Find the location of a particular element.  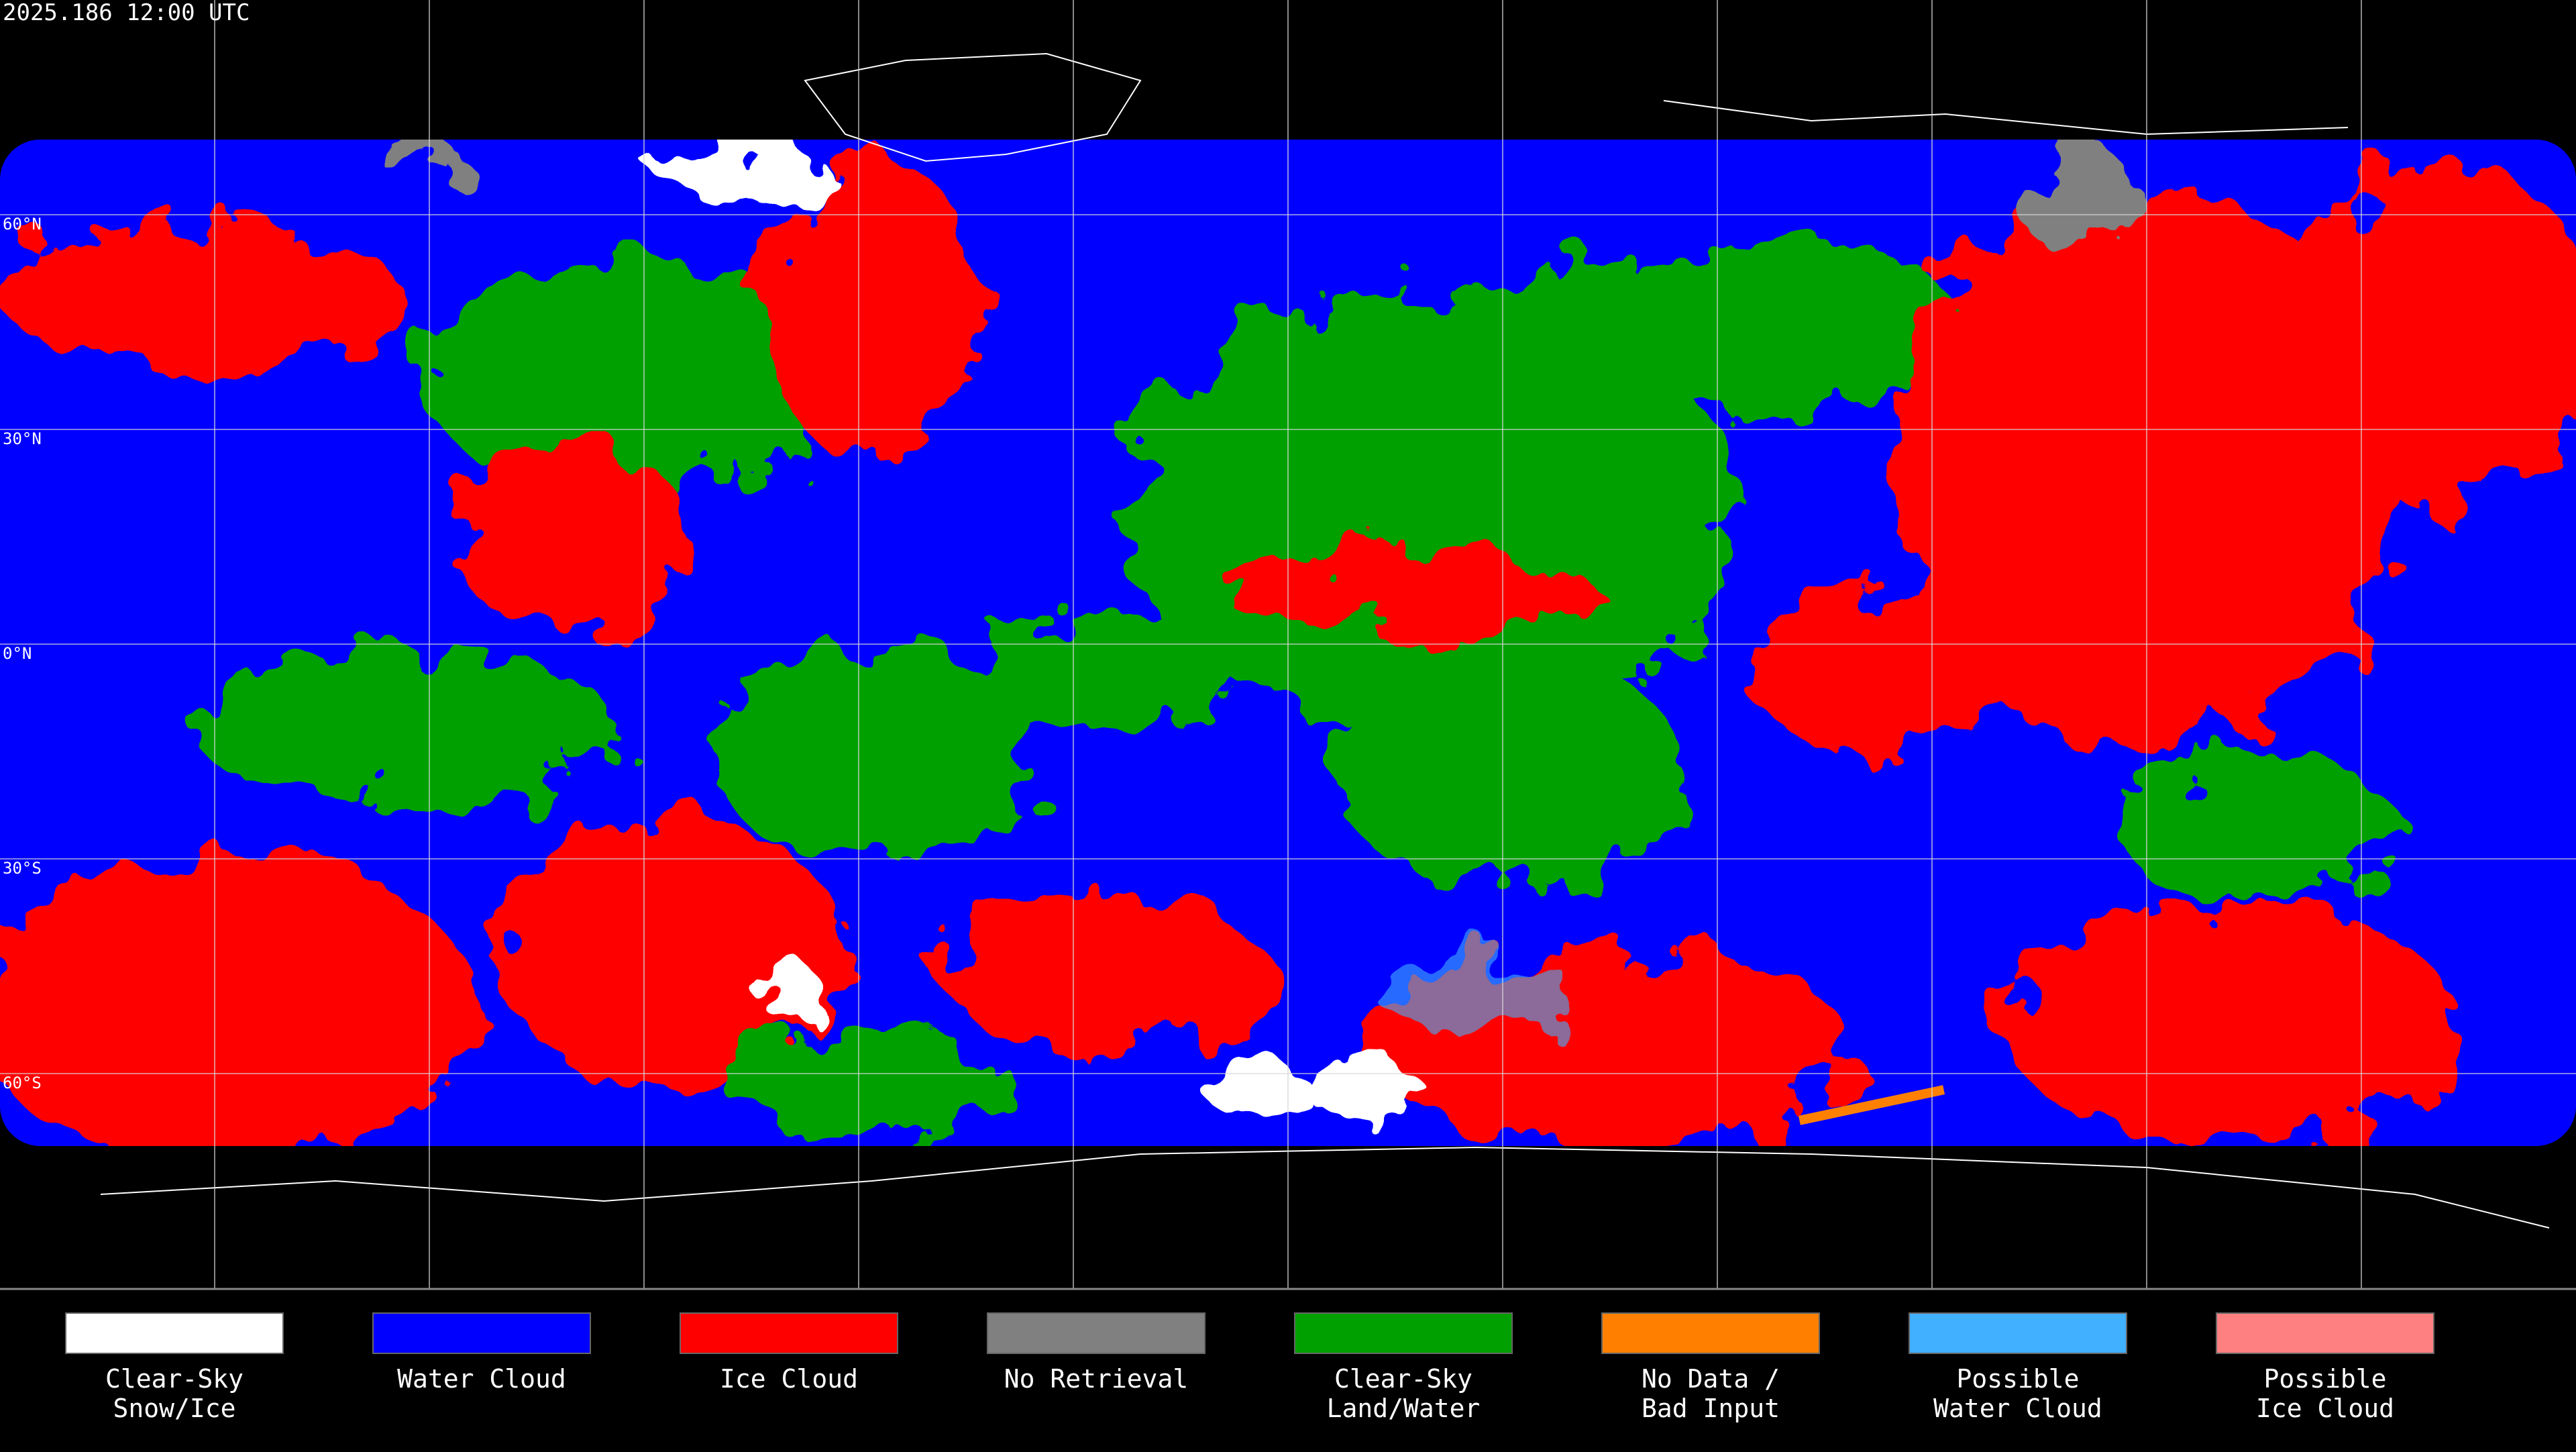

latitude-label: 0°N is located at coordinates (17, 654).